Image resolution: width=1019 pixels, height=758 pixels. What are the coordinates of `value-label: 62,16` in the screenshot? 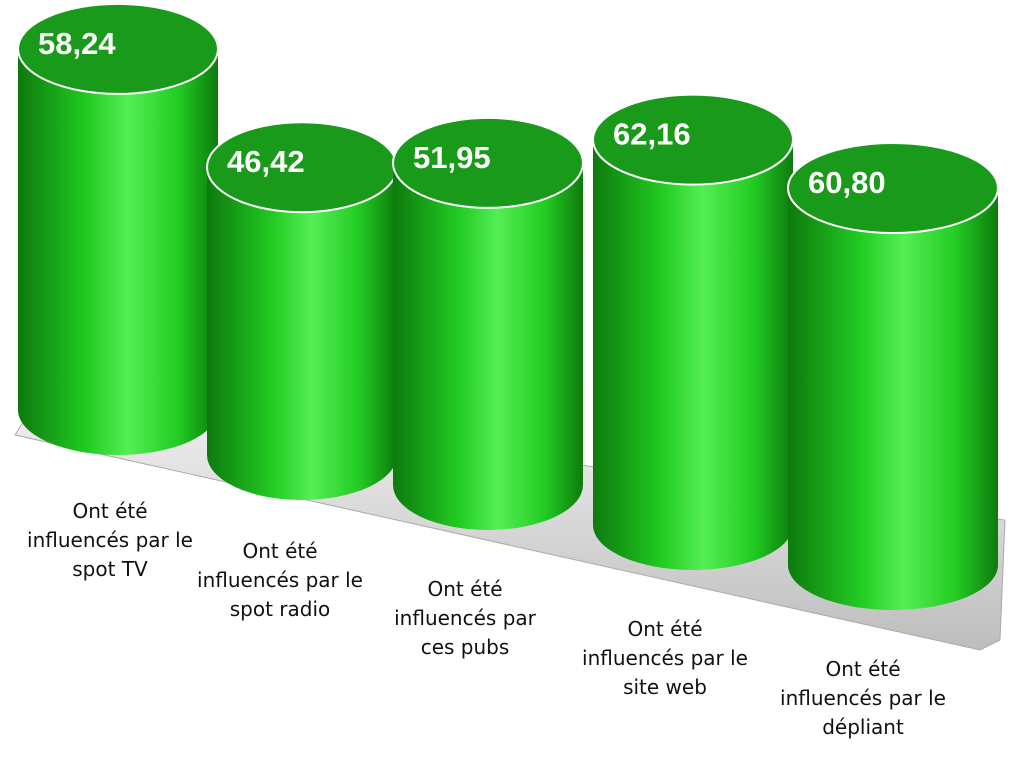 It's located at (652, 134).